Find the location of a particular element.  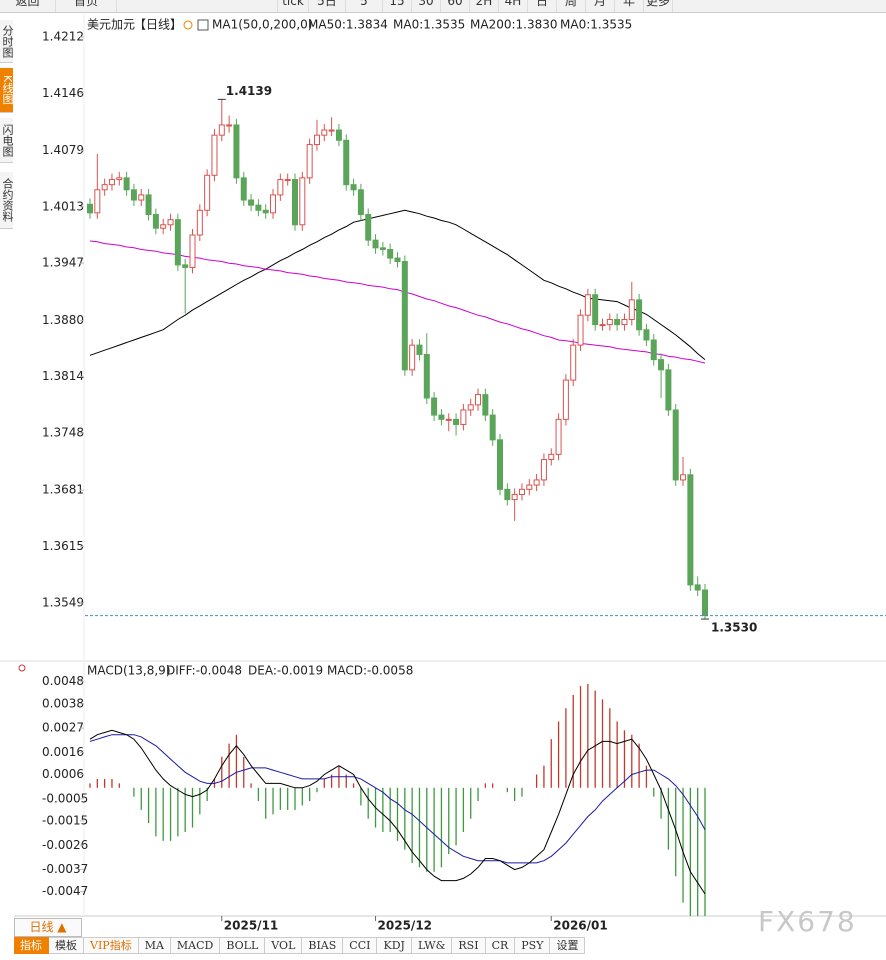

sidebar-tab: 闪电图 is located at coordinates (7, 140).